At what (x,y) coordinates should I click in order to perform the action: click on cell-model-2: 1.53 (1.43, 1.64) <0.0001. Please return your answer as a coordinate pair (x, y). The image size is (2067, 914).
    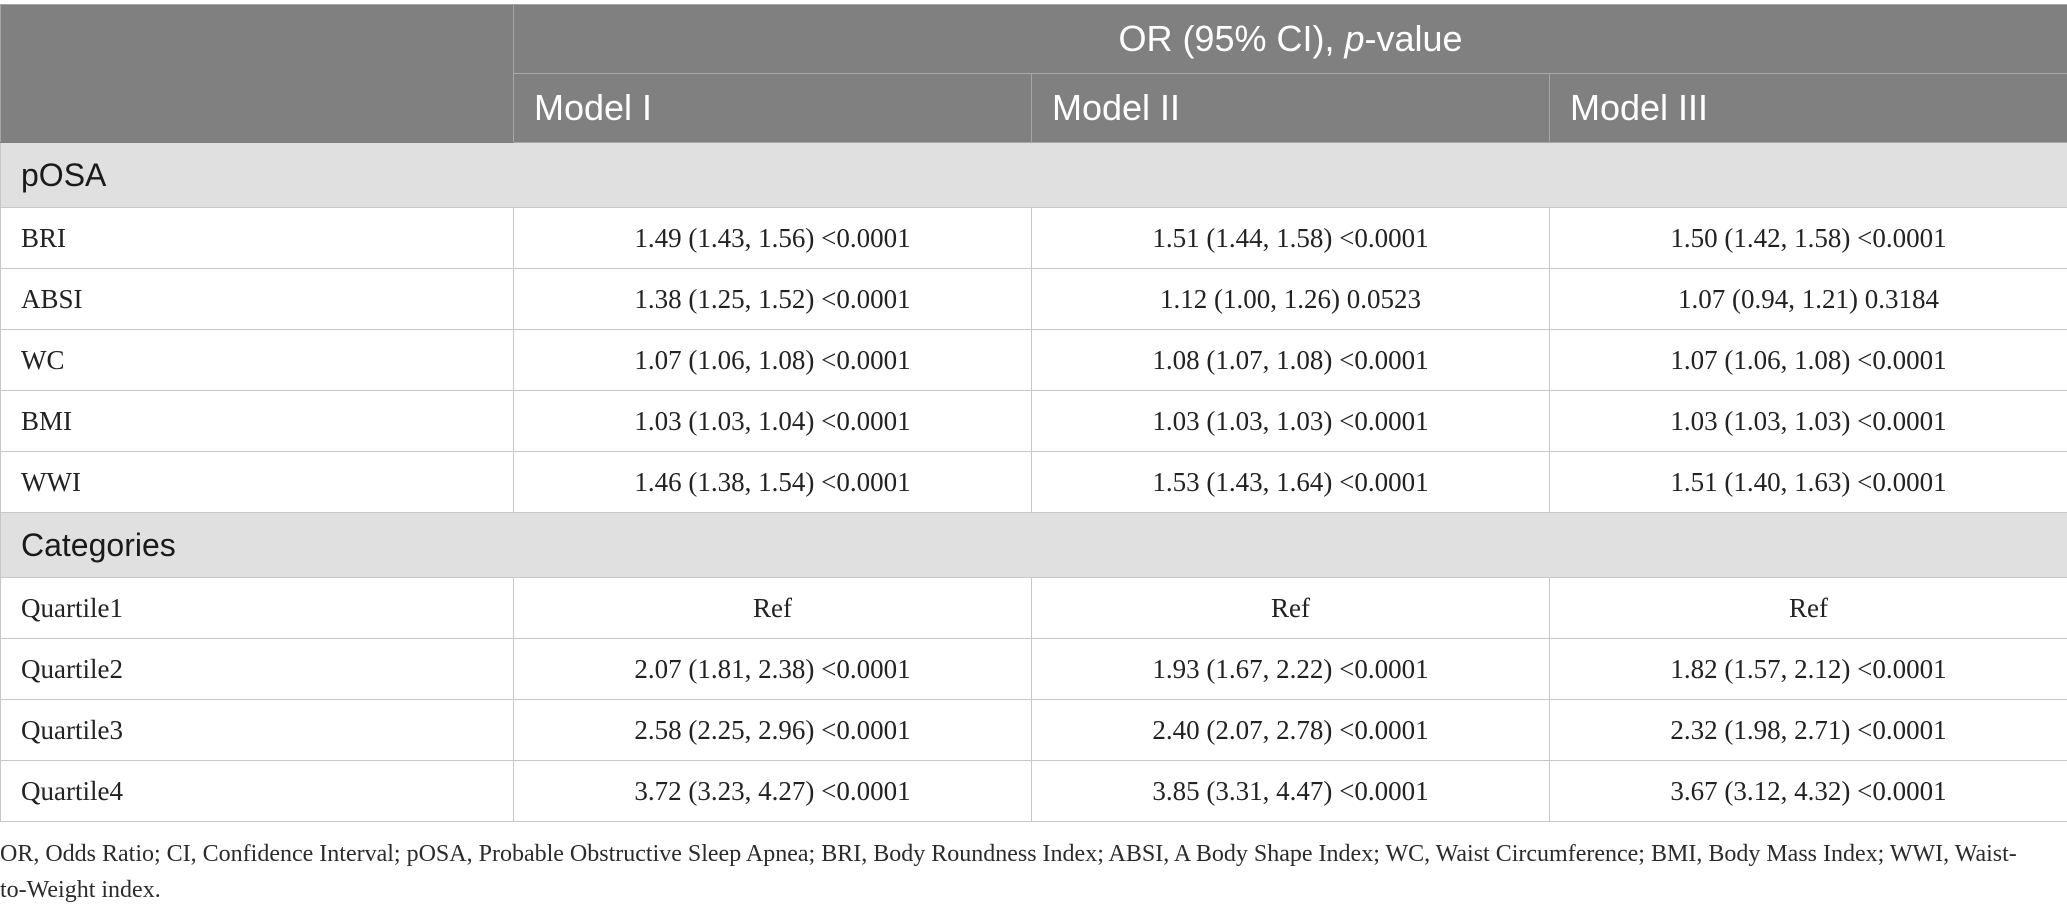
    Looking at the image, I should click on (1290, 482).